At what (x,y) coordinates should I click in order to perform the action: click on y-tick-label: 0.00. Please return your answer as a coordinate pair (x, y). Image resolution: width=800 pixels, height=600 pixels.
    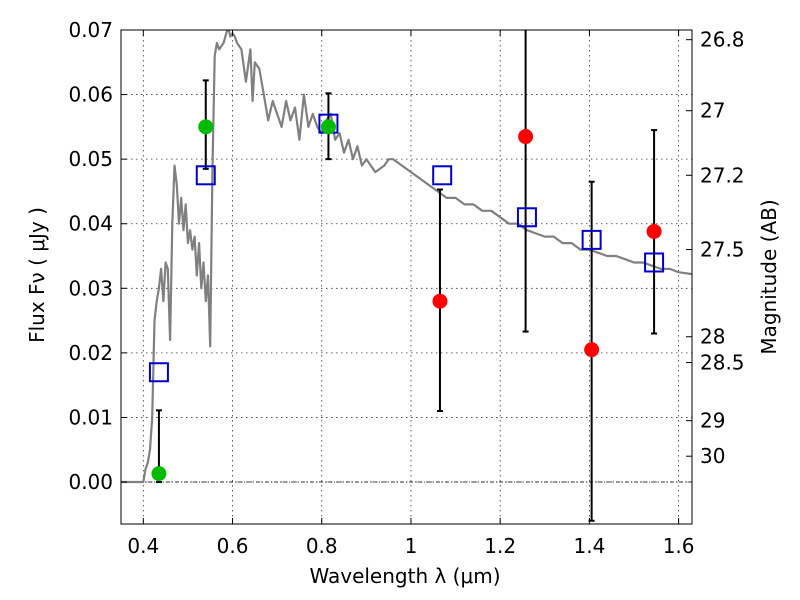
    Looking at the image, I should click on (90, 482).